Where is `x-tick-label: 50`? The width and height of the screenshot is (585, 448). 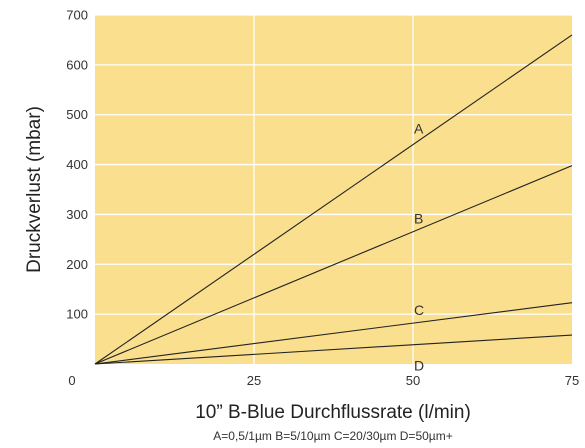
x-tick-label: 50 is located at coordinates (413, 380).